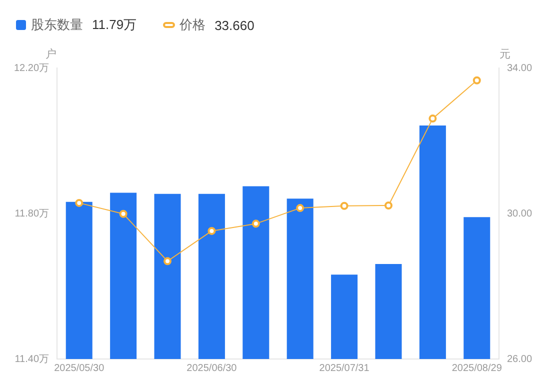 Image resolution: width=550 pixels, height=381 pixels. Describe the element at coordinates (114, 25) in the screenshot. I see `text: 11.79万` at that location.